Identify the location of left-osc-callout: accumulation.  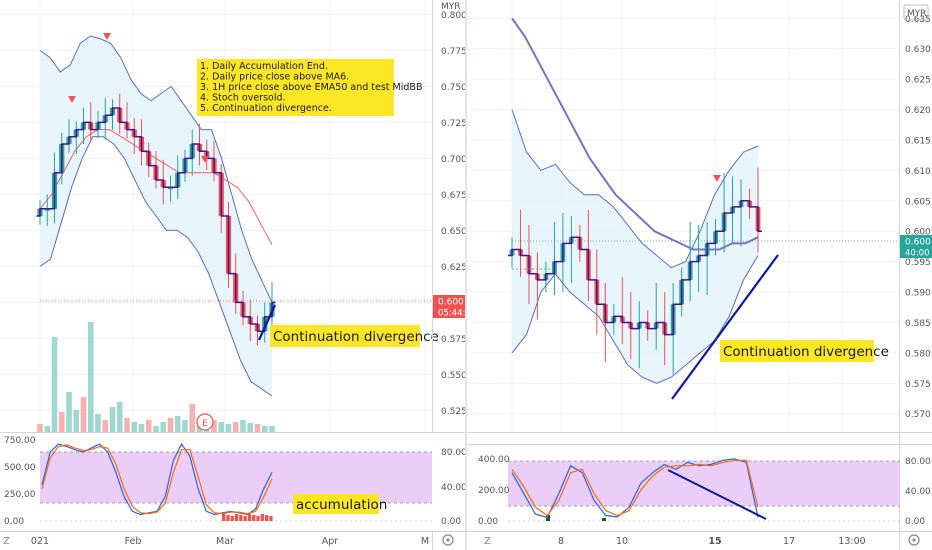
(340, 504).